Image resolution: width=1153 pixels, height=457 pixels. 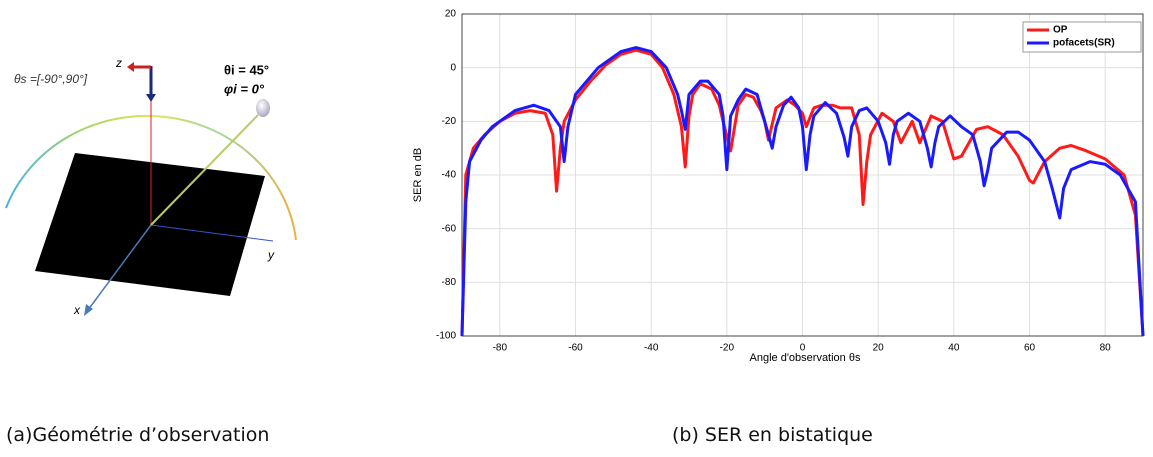 I want to click on x-tick-label: -60, so click(x=575, y=348).